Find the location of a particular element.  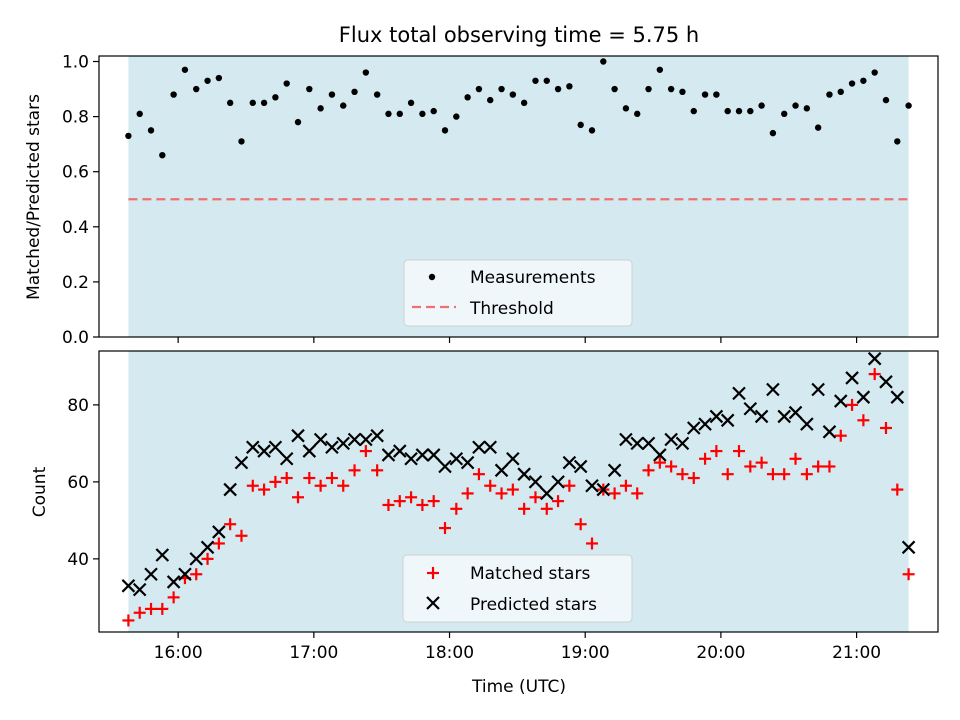

y-tick-label: 40 is located at coordinates (78, 560).